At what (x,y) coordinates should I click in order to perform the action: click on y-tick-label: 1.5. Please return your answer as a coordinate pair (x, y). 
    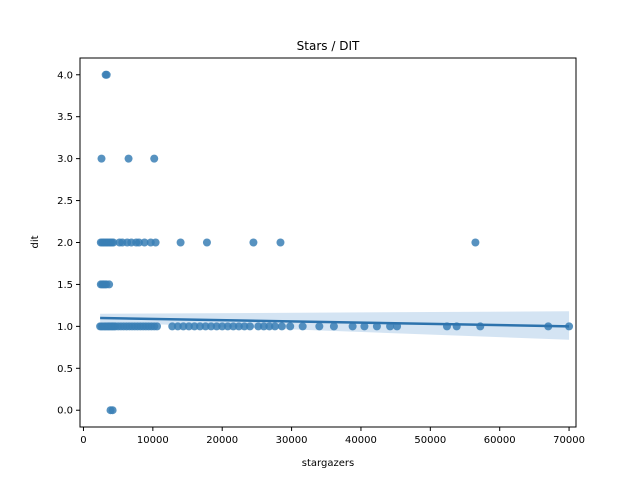
    Looking at the image, I should click on (65, 285).